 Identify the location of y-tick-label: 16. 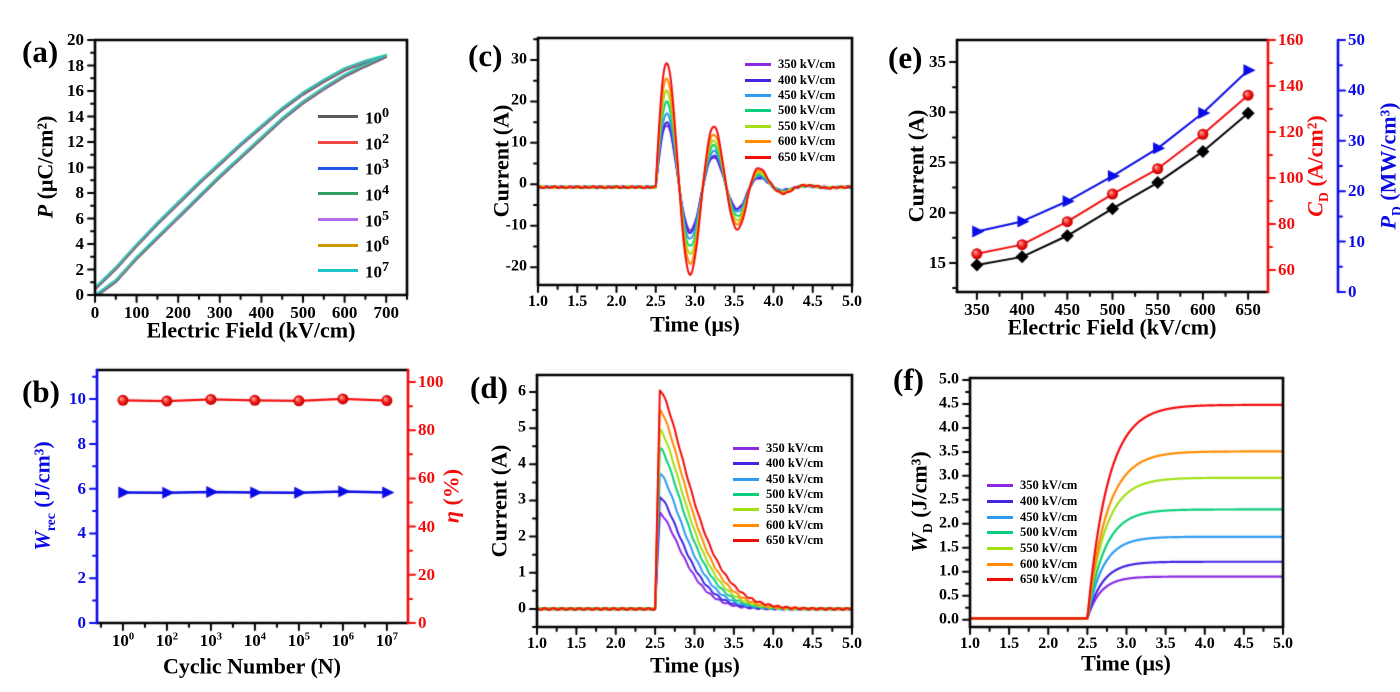
(75, 91).